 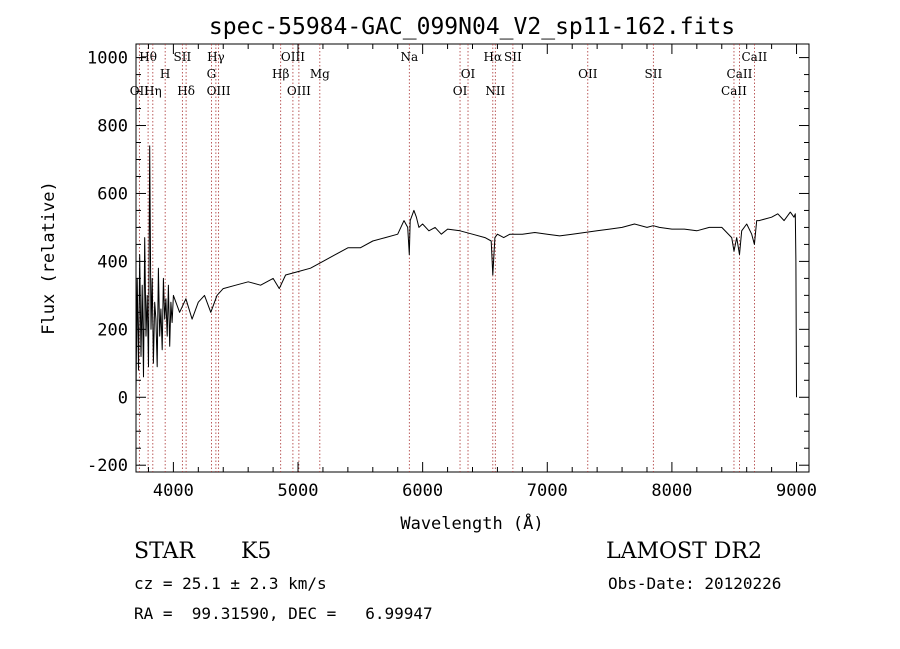 I want to click on x-tick-label: 7000, so click(x=547, y=491).